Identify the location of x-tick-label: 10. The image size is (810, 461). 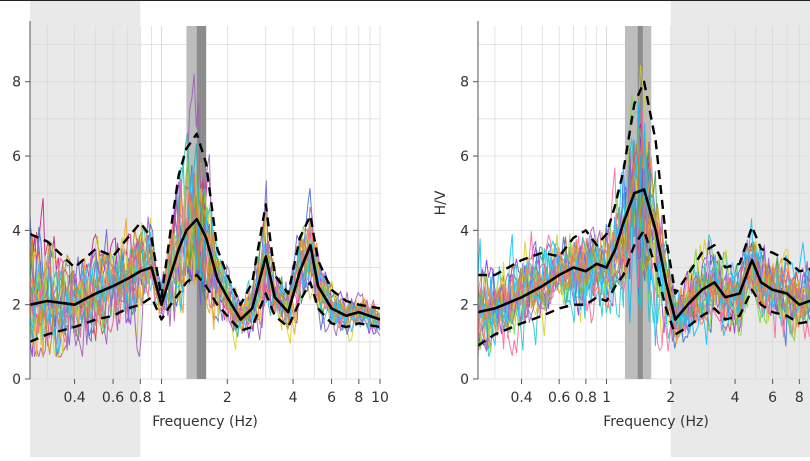
(380, 398).